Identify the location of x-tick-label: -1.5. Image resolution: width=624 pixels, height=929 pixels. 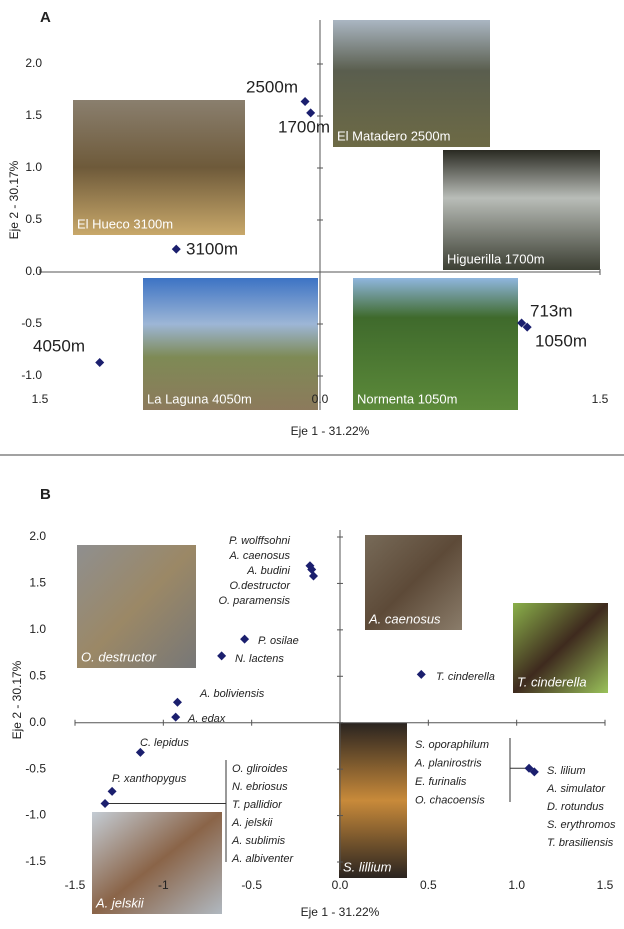
(75, 885).